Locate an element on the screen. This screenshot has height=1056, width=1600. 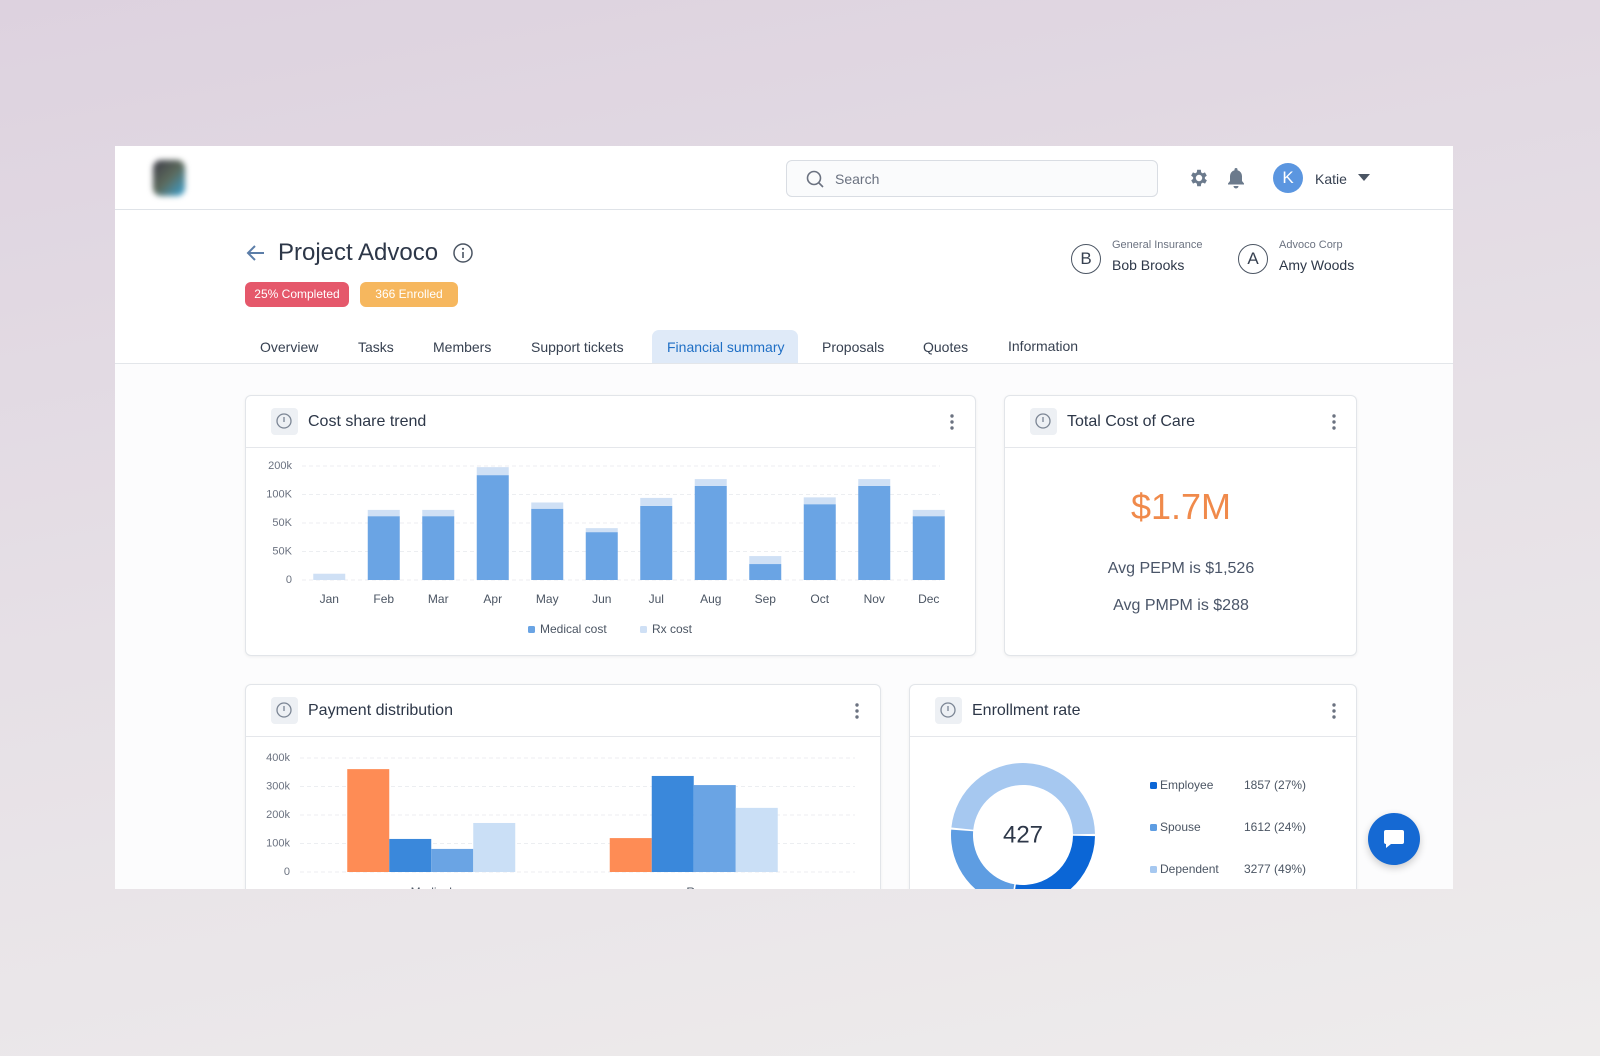
user-name: Katie is located at coordinates (1331, 179).